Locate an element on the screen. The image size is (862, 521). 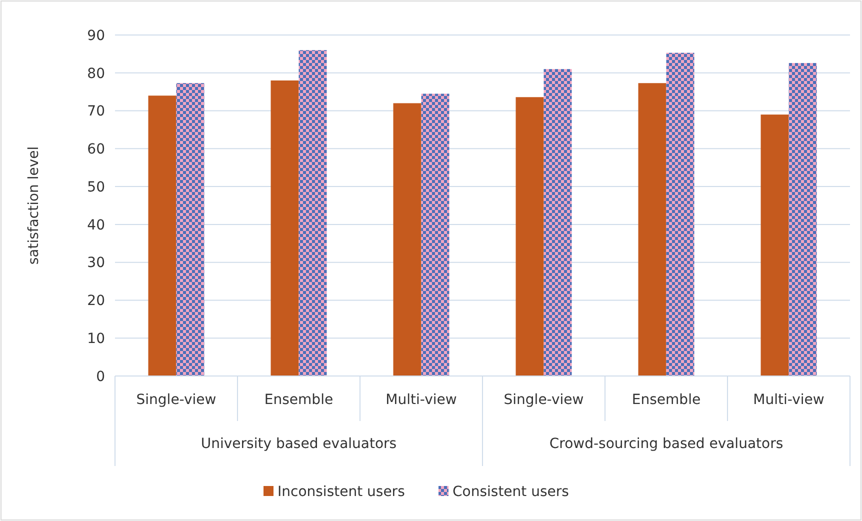
y-tick-label: 0 is located at coordinates (100, 376).